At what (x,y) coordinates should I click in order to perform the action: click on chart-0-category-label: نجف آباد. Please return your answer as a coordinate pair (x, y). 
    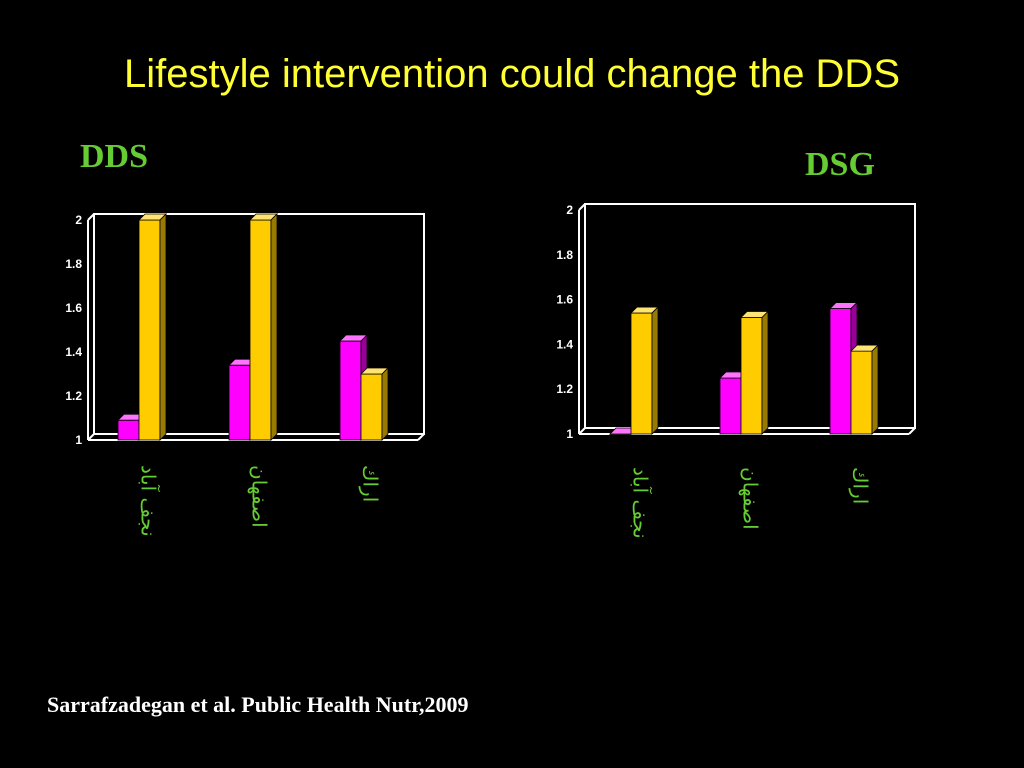
    Looking at the image, I should click on (149, 501).